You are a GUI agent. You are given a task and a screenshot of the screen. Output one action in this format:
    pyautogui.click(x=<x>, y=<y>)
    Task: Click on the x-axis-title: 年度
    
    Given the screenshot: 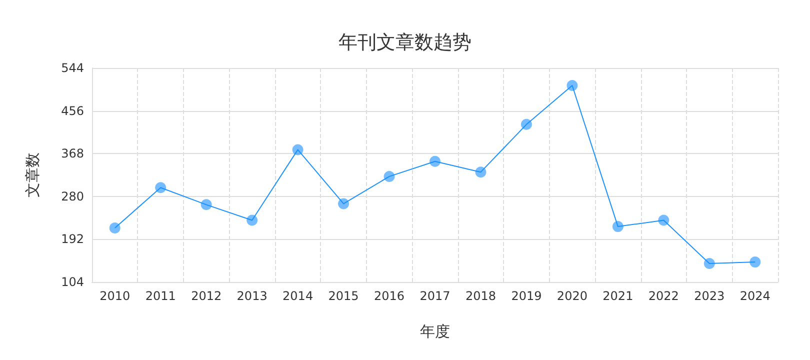 What is the action you would take?
    pyautogui.click(x=435, y=331)
    